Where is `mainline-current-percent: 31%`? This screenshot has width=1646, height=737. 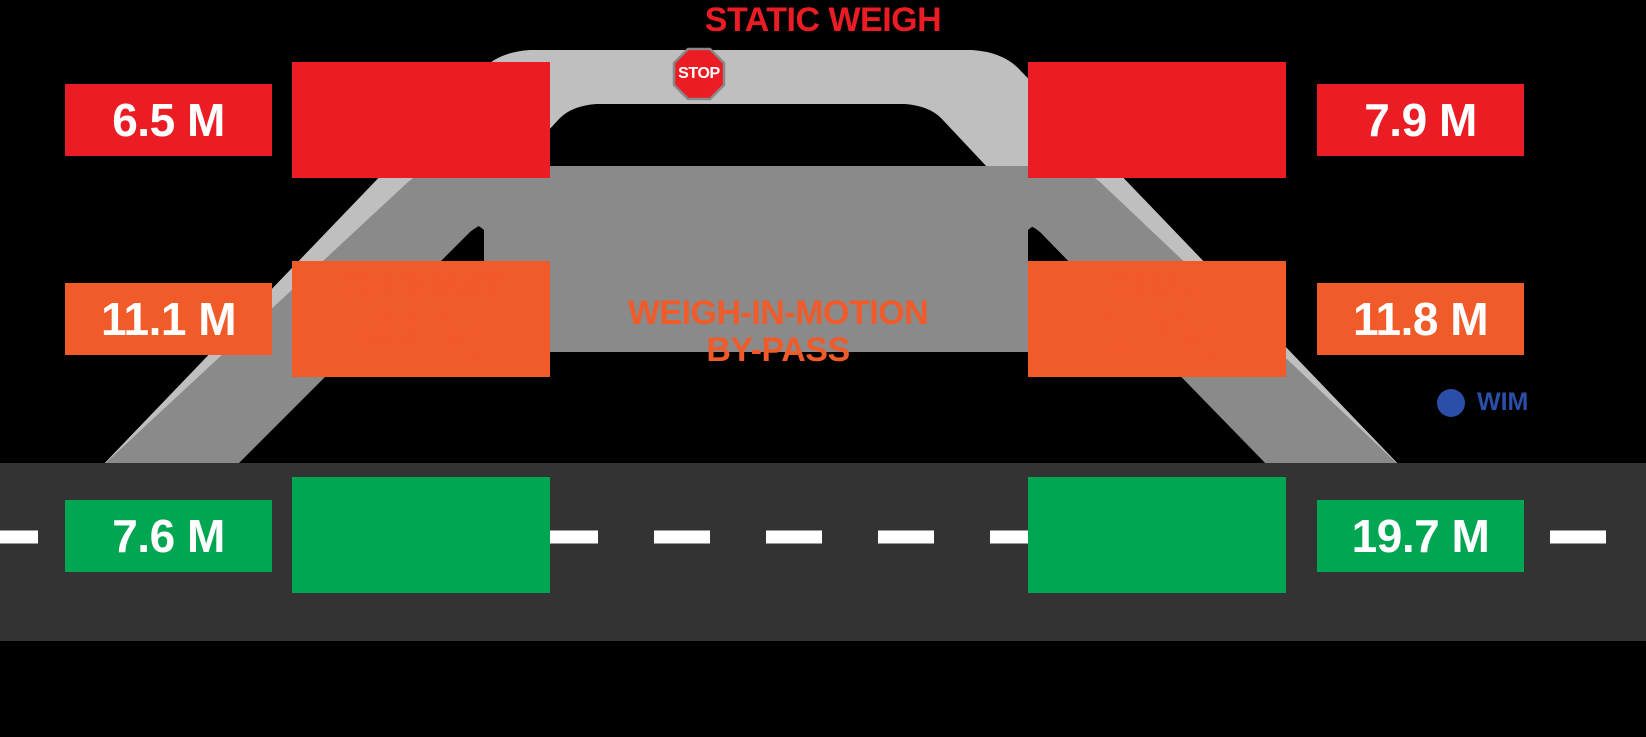
mainline-current-percent: 31% is located at coordinates (421, 552).